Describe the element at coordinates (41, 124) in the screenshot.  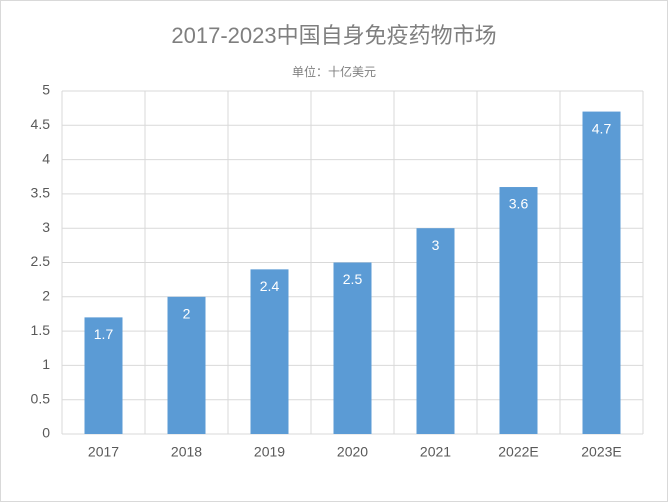
I see `y-tick-label: 4.5` at that location.